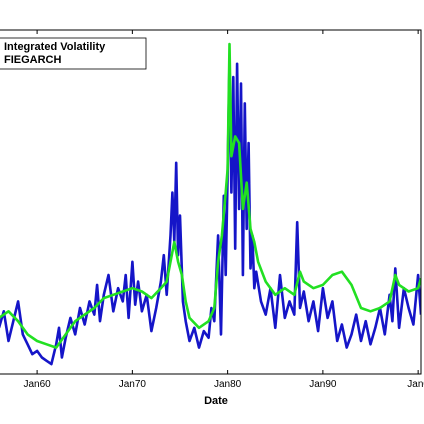  Describe the element at coordinates (228, 384) in the screenshot. I see `x-tick-label: Jan80` at that location.